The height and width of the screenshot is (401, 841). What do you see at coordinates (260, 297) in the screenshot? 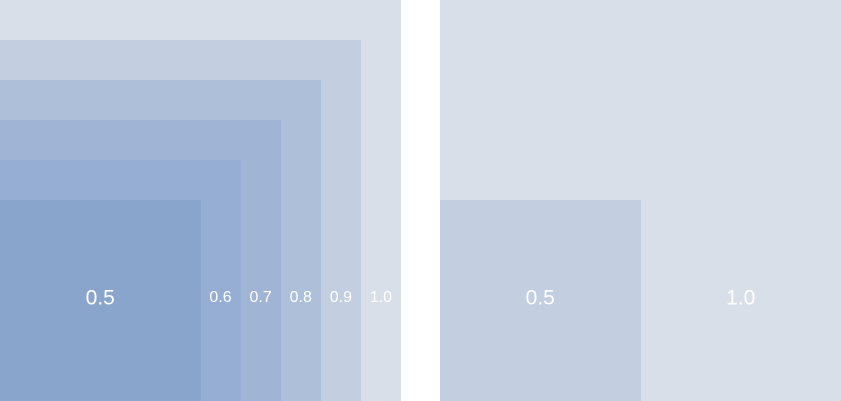
I see `scale-label-0-7: 0.7` at bounding box center [260, 297].